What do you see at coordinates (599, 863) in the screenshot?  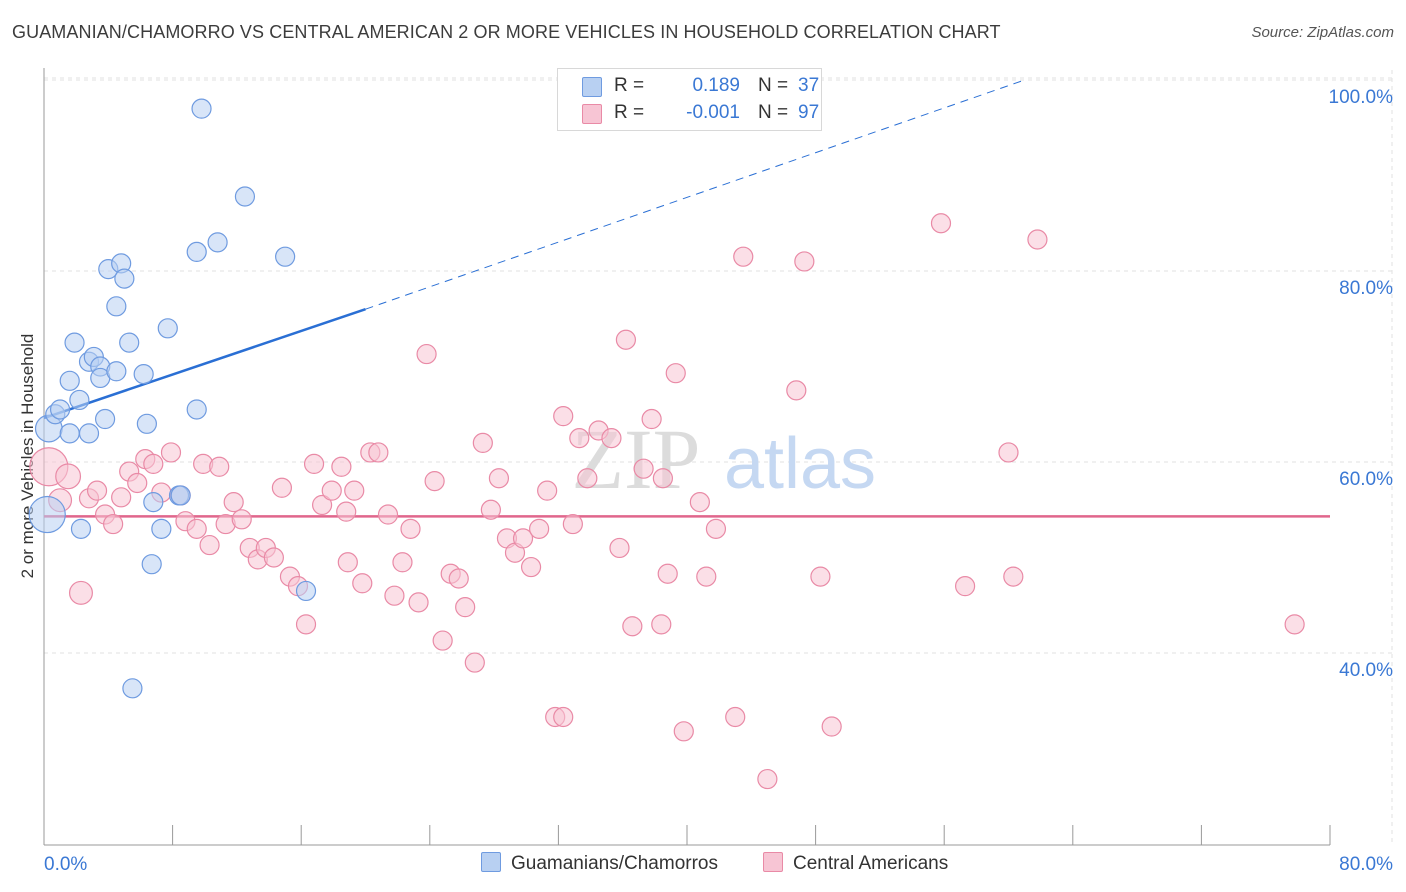 I see `legend-item-guamanians: Guamanians/Chamorros` at bounding box center [599, 863].